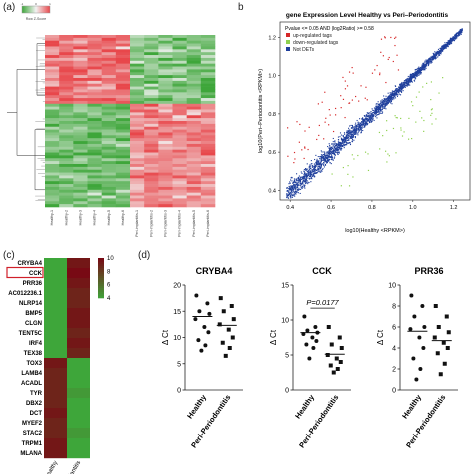  Describe the element at coordinates (331, 208) in the screenshot. I see `scatter-b-xtick-label: 0.6` at that location.